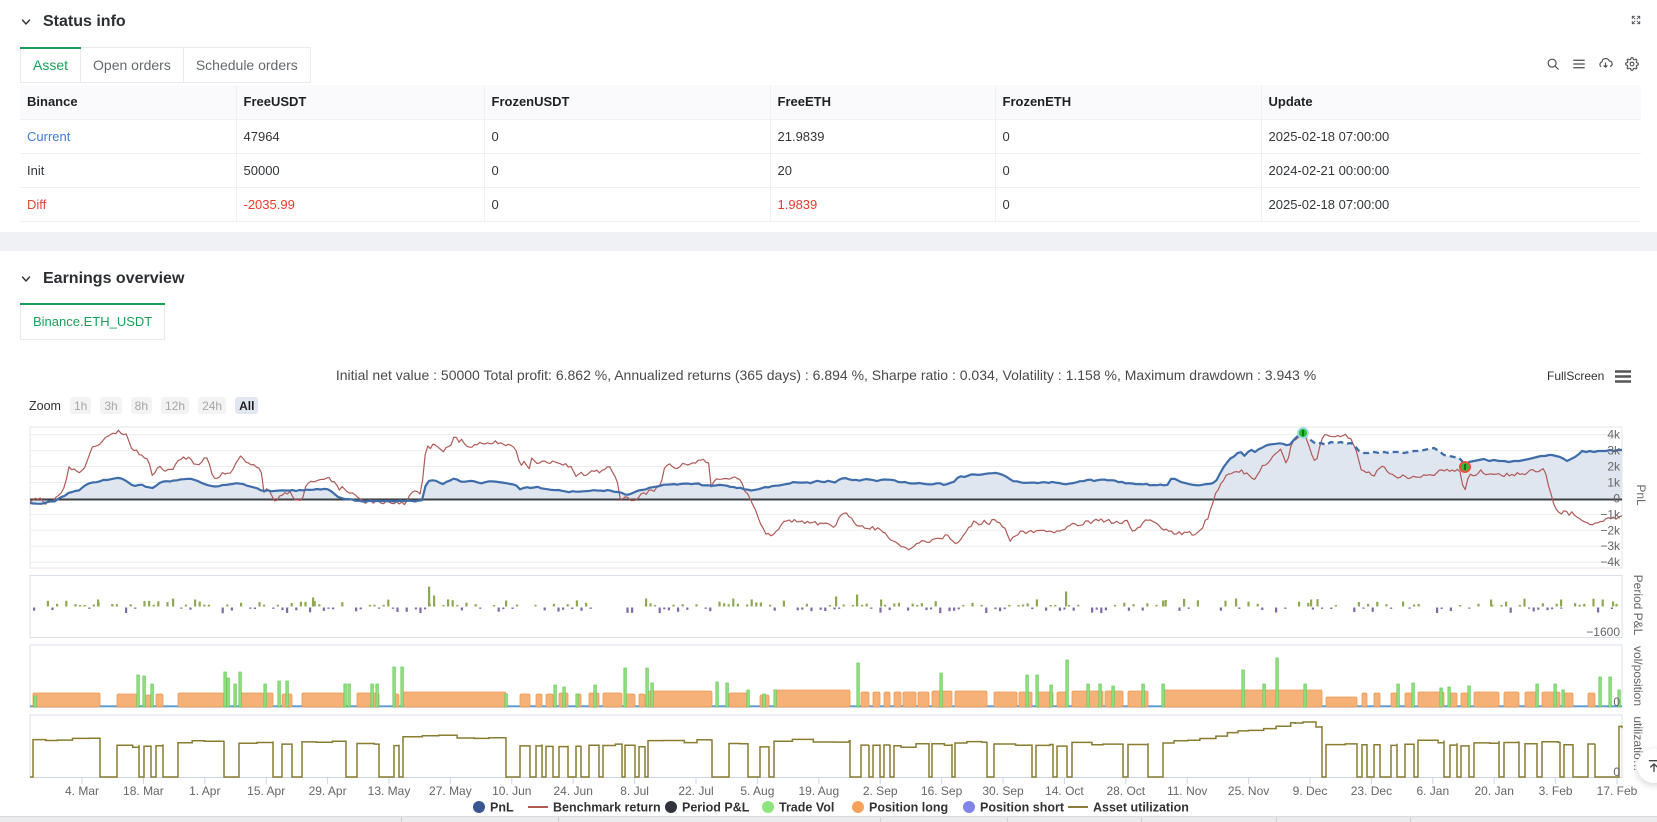 The width and height of the screenshot is (1657, 822). I want to click on svg-text: 3k, so click(1614, 451).